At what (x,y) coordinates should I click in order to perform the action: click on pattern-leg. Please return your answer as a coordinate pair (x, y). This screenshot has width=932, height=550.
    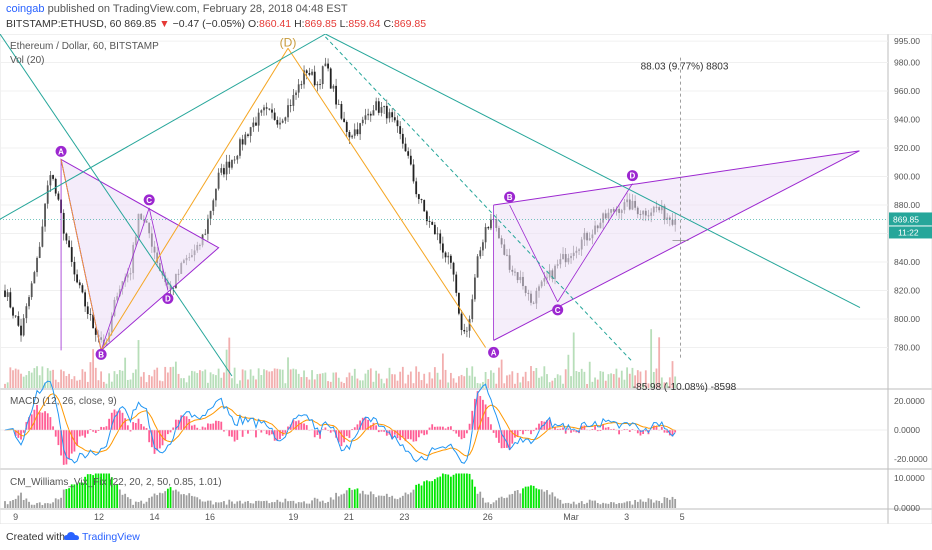
    Looking at the image, I should click on (125, 279).